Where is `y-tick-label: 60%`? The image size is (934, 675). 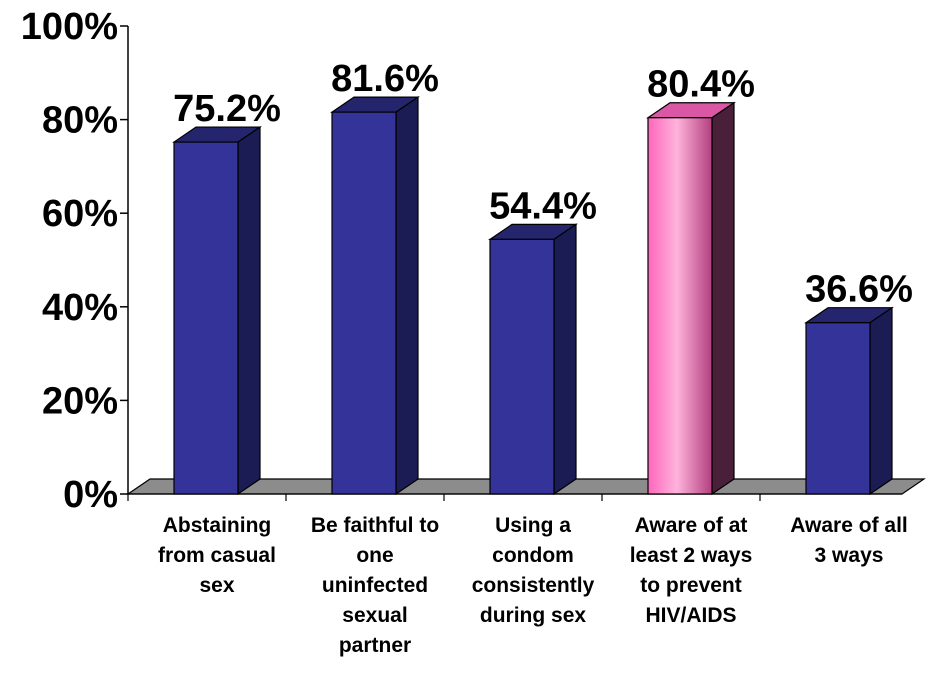 y-tick-label: 60% is located at coordinates (80, 214).